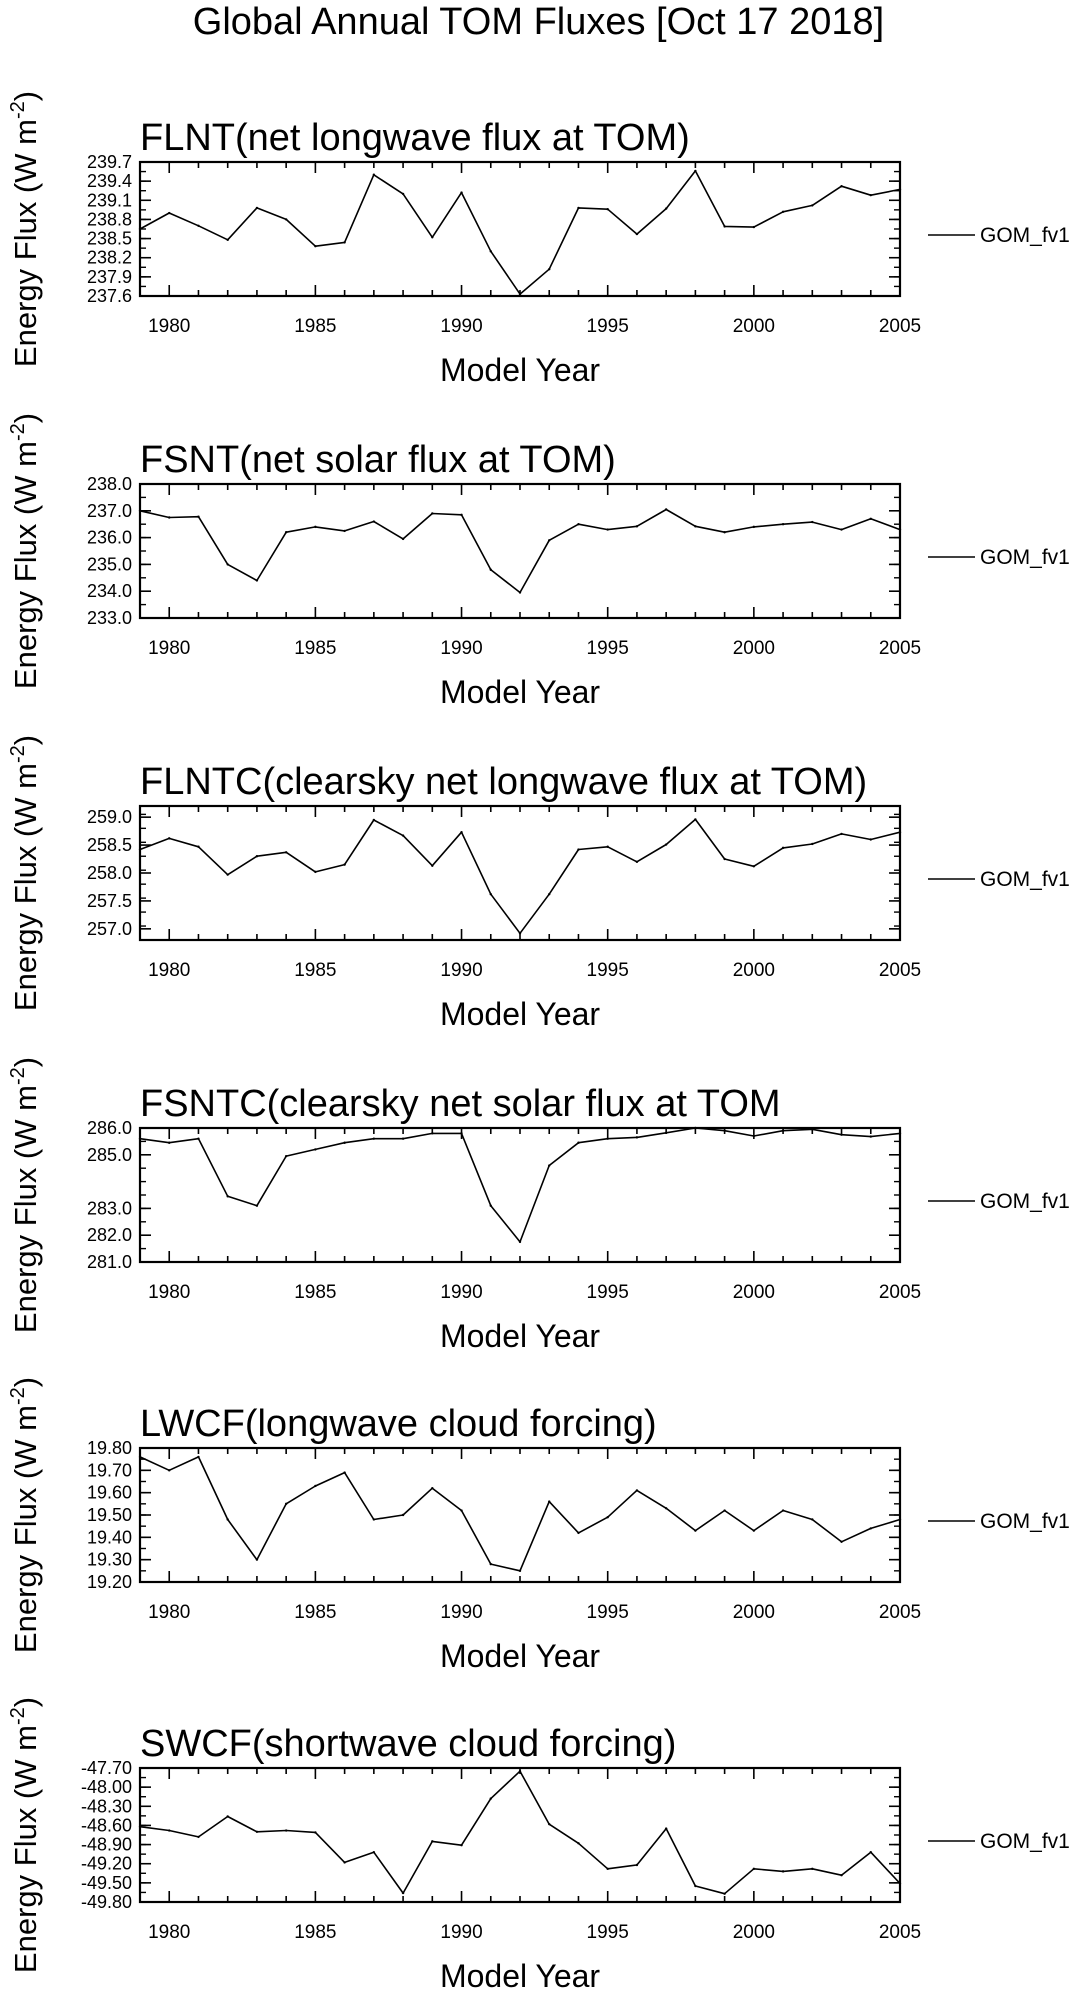 The image size is (1077, 2000). Describe the element at coordinates (109, 564) in the screenshot. I see `y-tick-label: 235.0` at that location.